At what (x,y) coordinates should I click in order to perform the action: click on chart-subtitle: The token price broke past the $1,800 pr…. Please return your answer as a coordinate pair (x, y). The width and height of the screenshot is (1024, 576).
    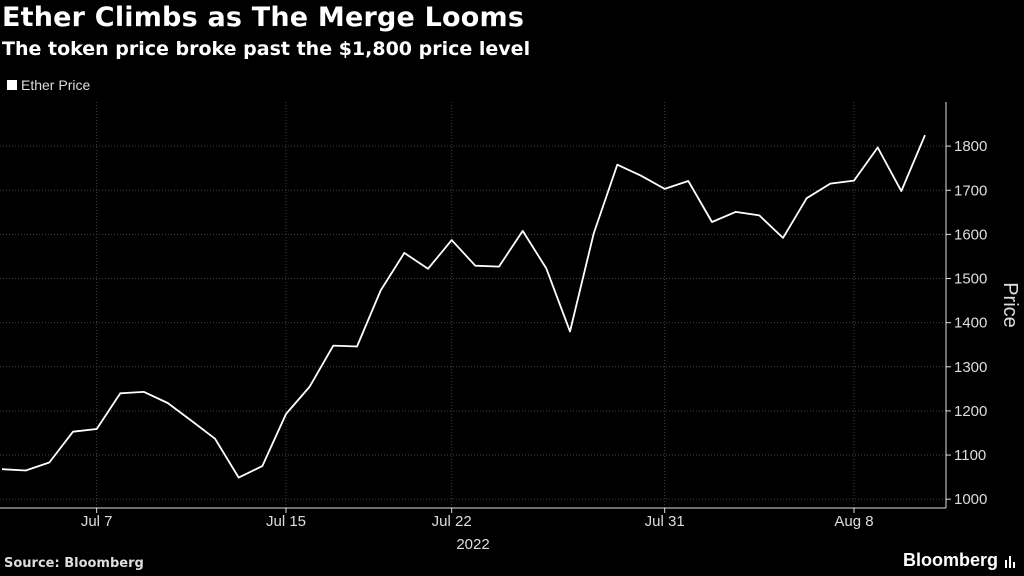
    Looking at the image, I should click on (266, 49).